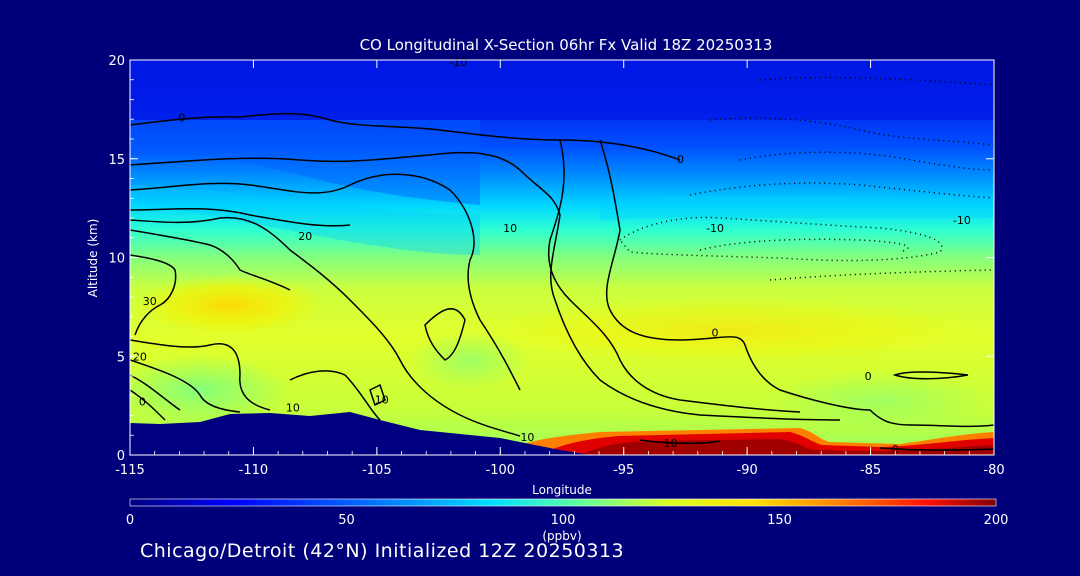 Image resolution: width=1080 pixels, height=576 pixels. What do you see at coordinates (116, 61) in the screenshot?
I see `y-tick-label: 20` at bounding box center [116, 61].